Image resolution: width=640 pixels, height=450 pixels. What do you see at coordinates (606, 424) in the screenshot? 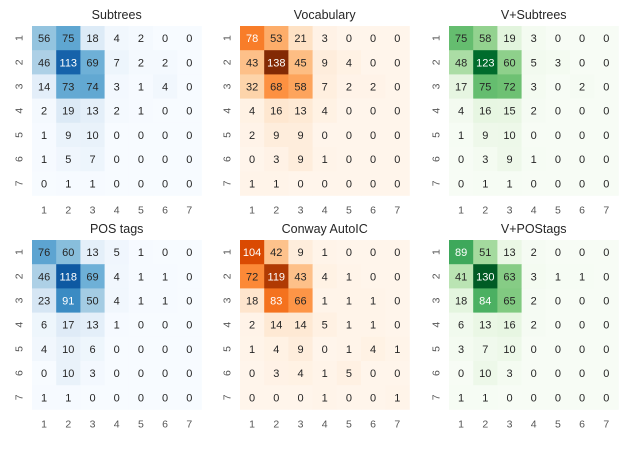
I see `x-tick-label: 7` at bounding box center [606, 424].